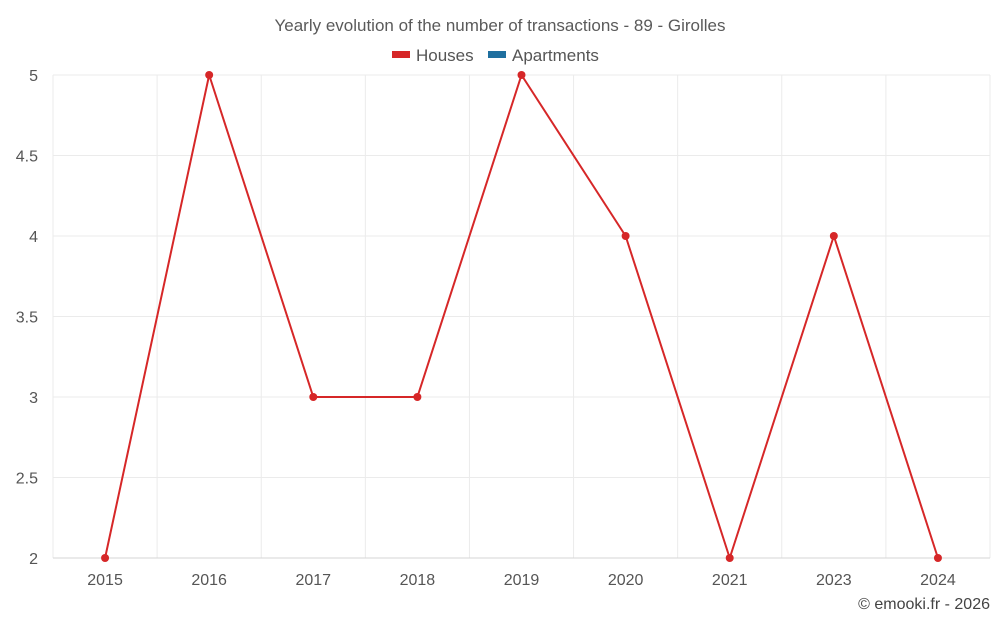  Describe the element at coordinates (33, 76) in the screenshot. I see `y-tick-label: 5` at that location.